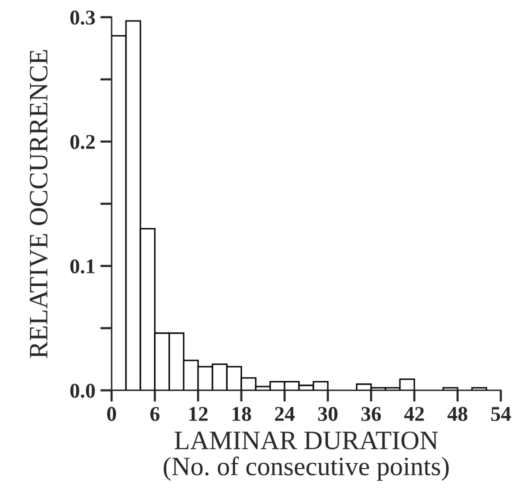  Describe the element at coordinates (82, 142) in the screenshot. I see `y-tick-label: 0.2` at that location.